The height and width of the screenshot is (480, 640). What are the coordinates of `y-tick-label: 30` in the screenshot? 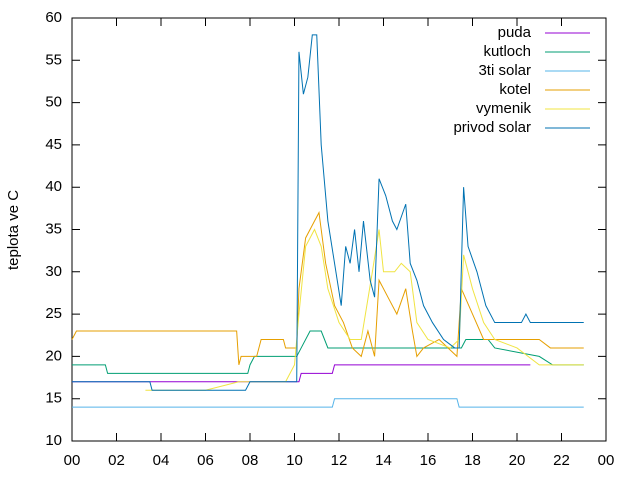 It's located at (53, 271).